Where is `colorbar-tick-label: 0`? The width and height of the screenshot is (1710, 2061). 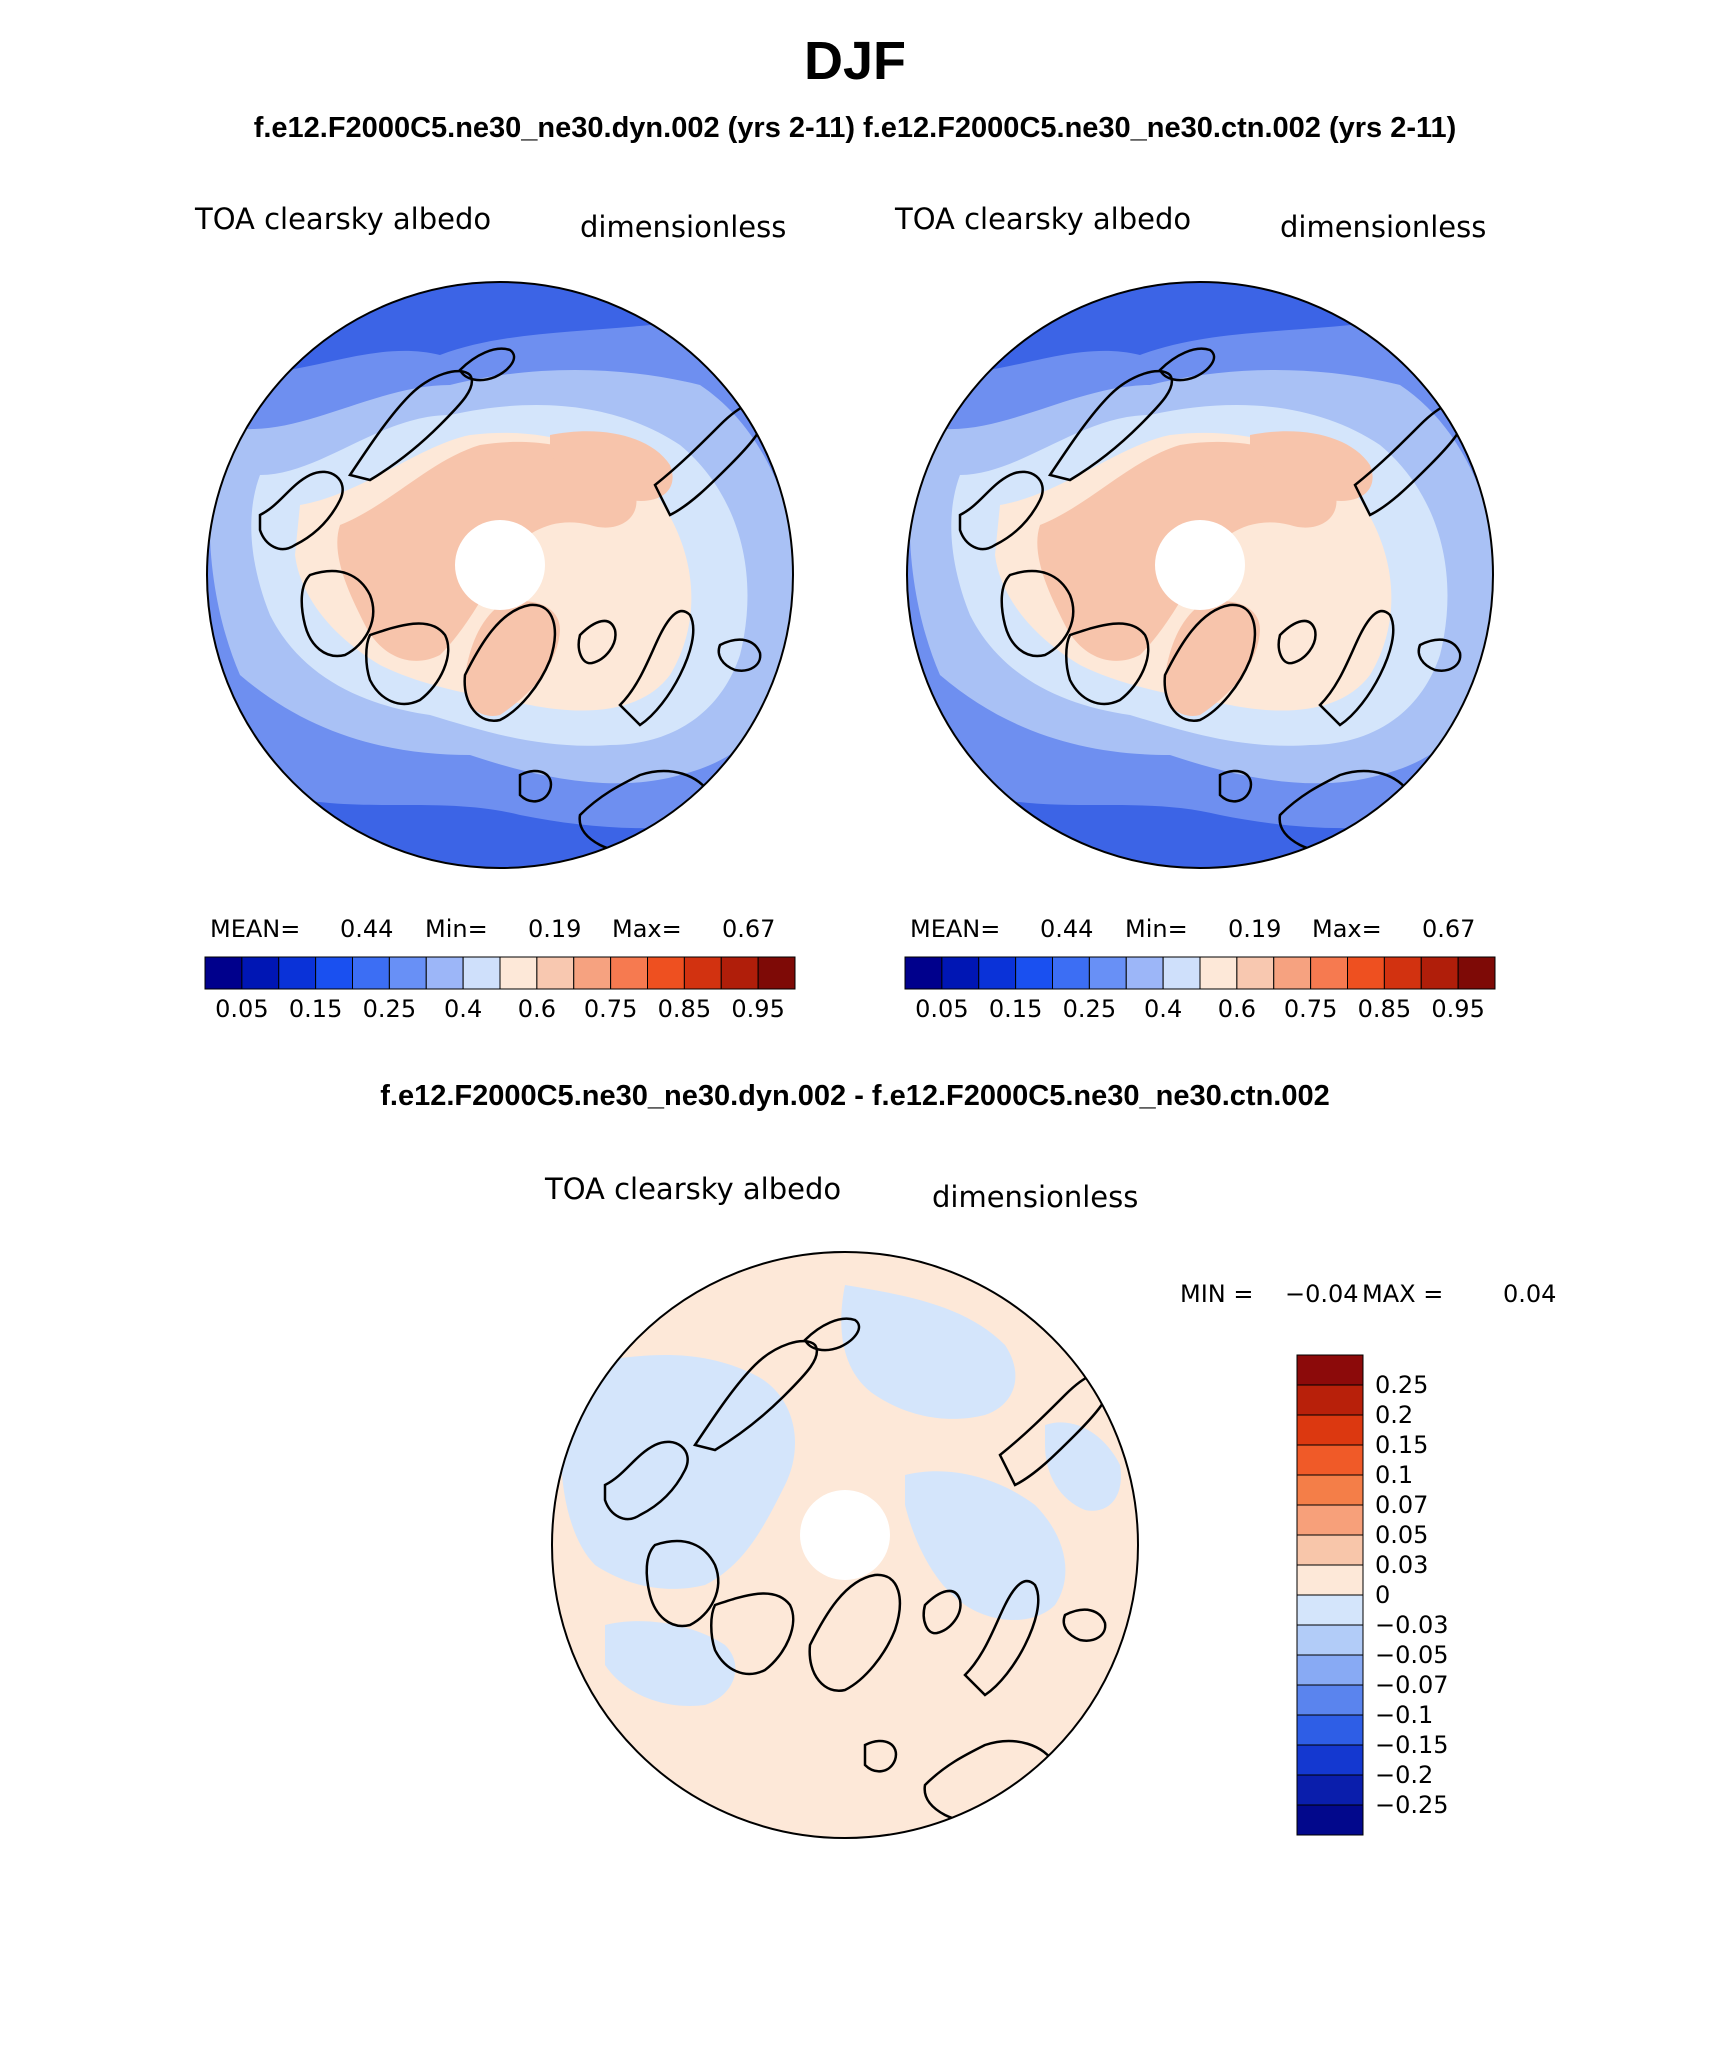 colorbar-tick-label: 0 is located at coordinates (1383, 1595).